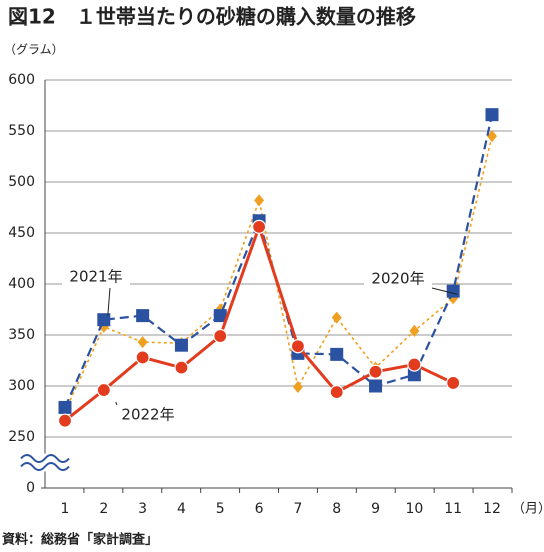 The height and width of the screenshot is (552, 544). What do you see at coordinates (492, 509) in the screenshot?
I see `x-tick-label: 12` at bounding box center [492, 509].